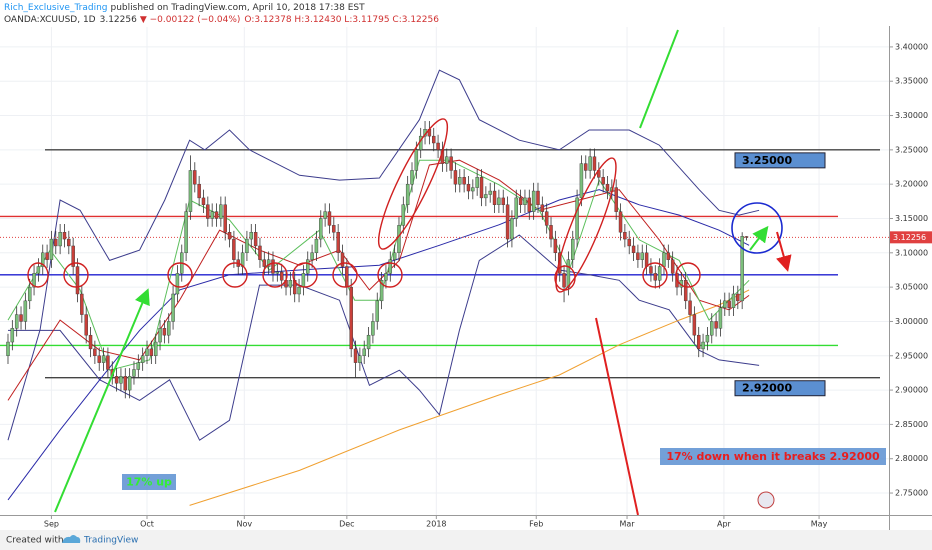 Image resolution: width=932 pixels, height=550 pixels. What do you see at coordinates (911, 355) in the screenshot?
I see `y-tick-label: 2.95000` at bounding box center [911, 355].